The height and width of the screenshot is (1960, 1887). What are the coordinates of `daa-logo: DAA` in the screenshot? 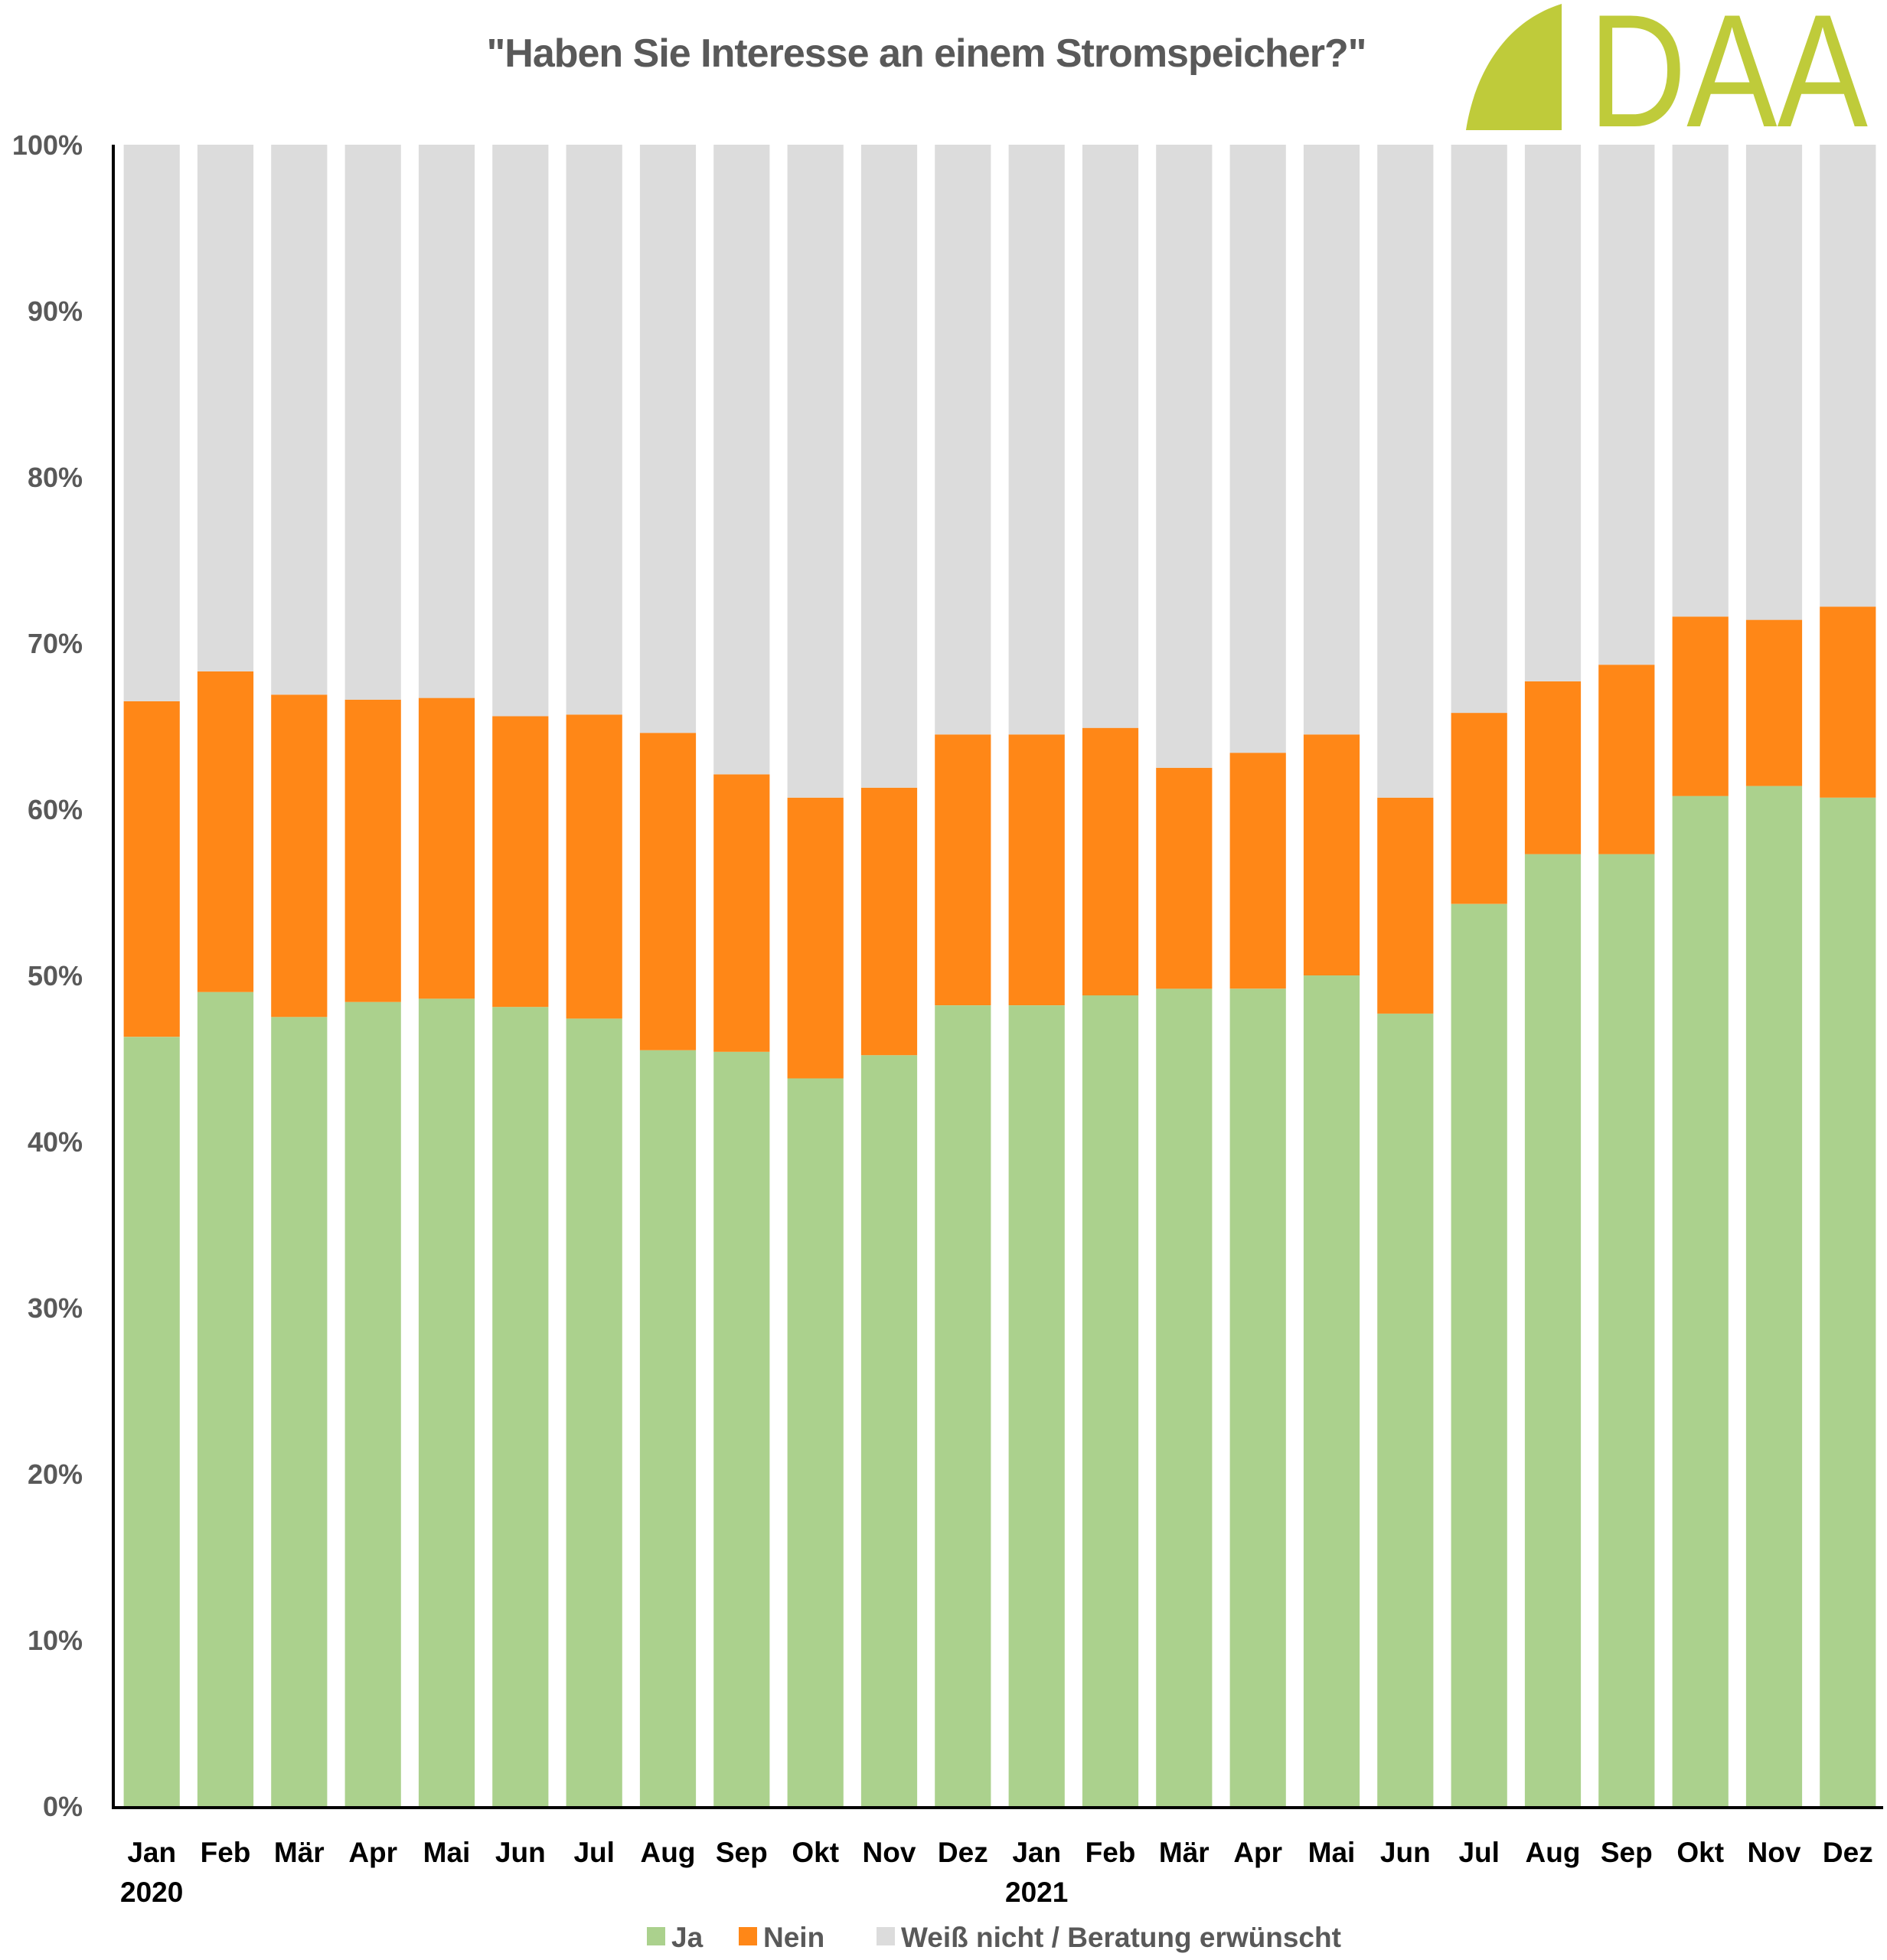 It's located at (1663, 67).